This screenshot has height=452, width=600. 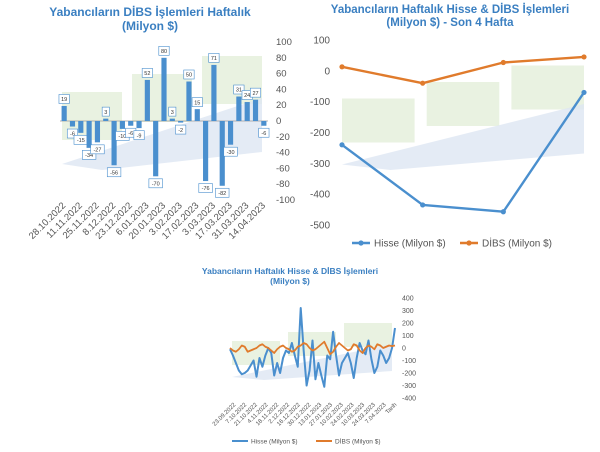 I want to click on chart1-data-label: 80, so click(x=164, y=52).